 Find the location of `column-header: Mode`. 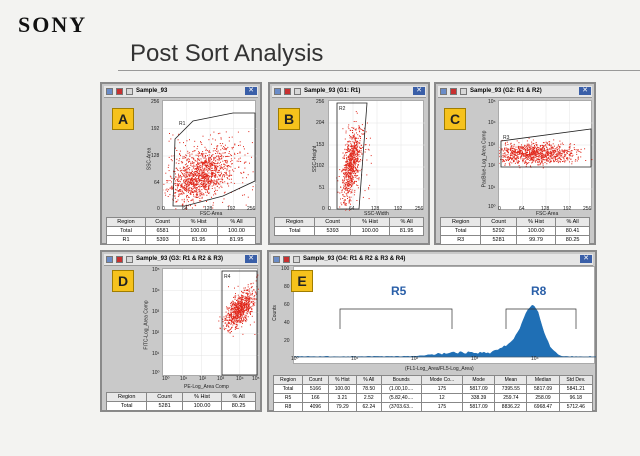

column-header: Mode is located at coordinates (479, 380).